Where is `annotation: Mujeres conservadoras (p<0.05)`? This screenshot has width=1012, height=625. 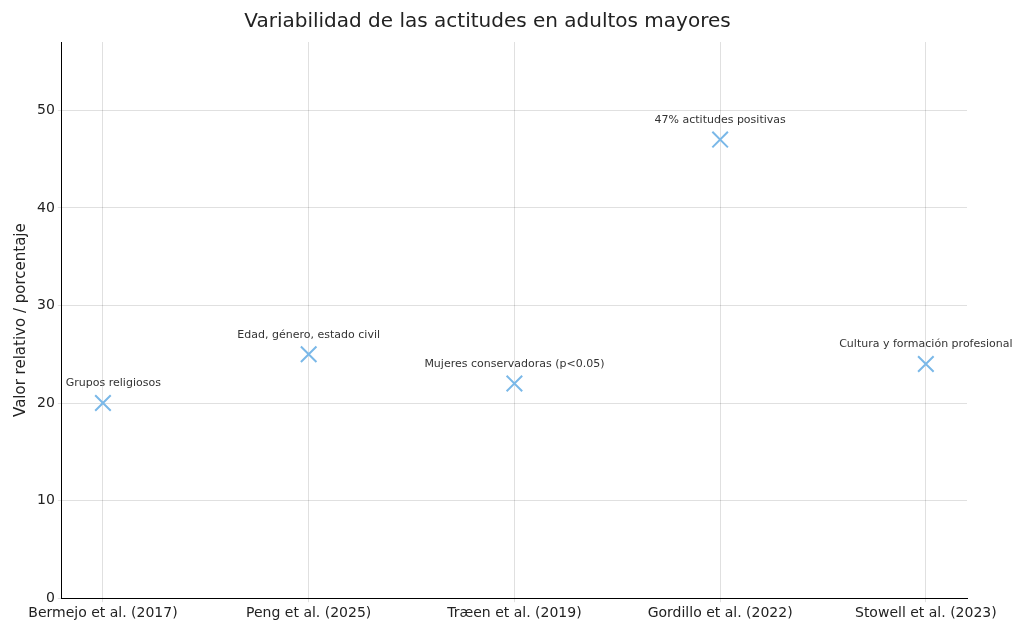 annotation: Mujeres conservadoras (p<0.05) is located at coordinates (514, 363).